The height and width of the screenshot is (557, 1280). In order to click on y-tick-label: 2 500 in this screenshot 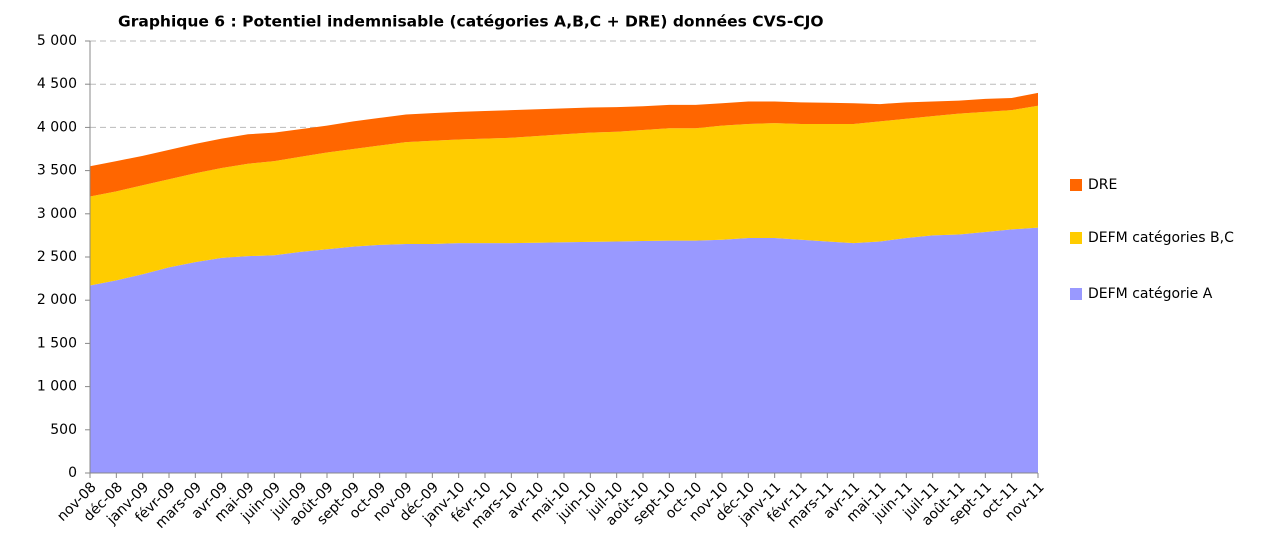, I will do `click(57, 257)`.